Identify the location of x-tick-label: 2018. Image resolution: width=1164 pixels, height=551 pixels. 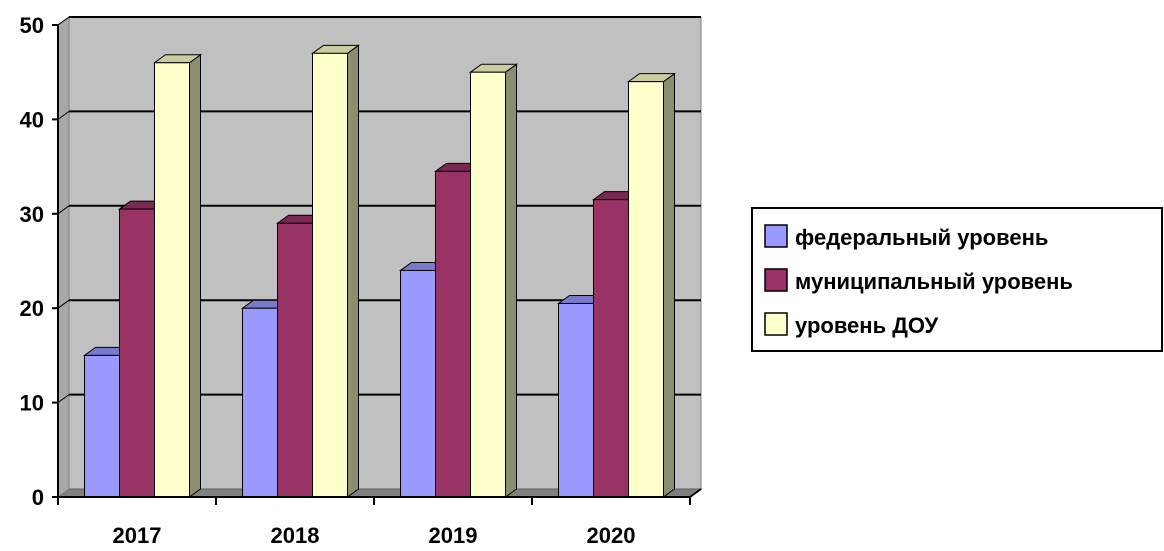
(295, 535).